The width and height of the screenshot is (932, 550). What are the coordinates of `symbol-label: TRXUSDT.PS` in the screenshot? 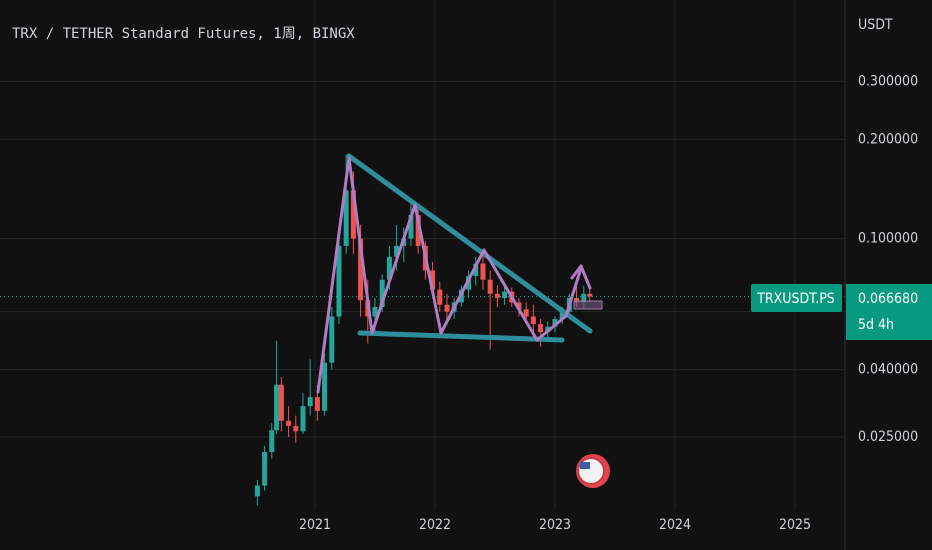 It's located at (795, 299).